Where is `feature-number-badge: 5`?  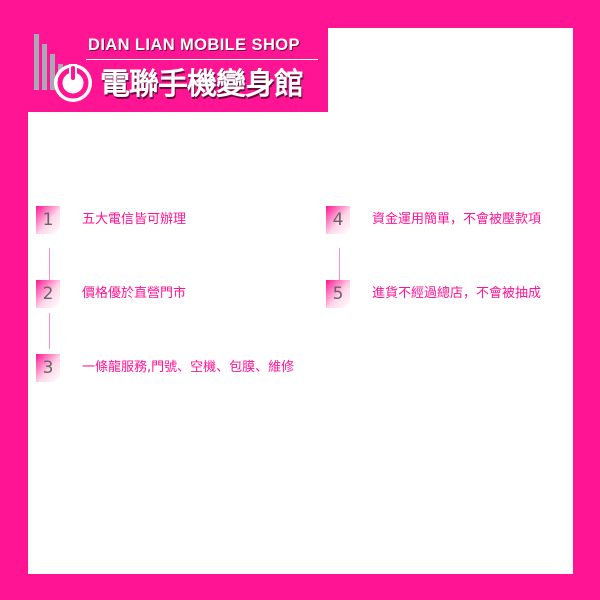
feature-number-badge: 5 is located at coordinates (338, 294).